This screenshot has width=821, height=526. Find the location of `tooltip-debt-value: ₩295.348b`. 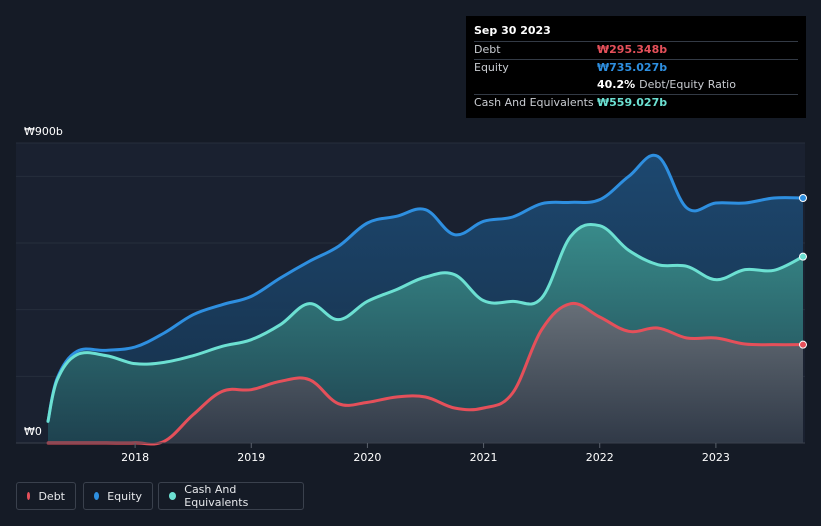

tooltip-debt-value: ₩295.348b is located at coordinates (632, 49).